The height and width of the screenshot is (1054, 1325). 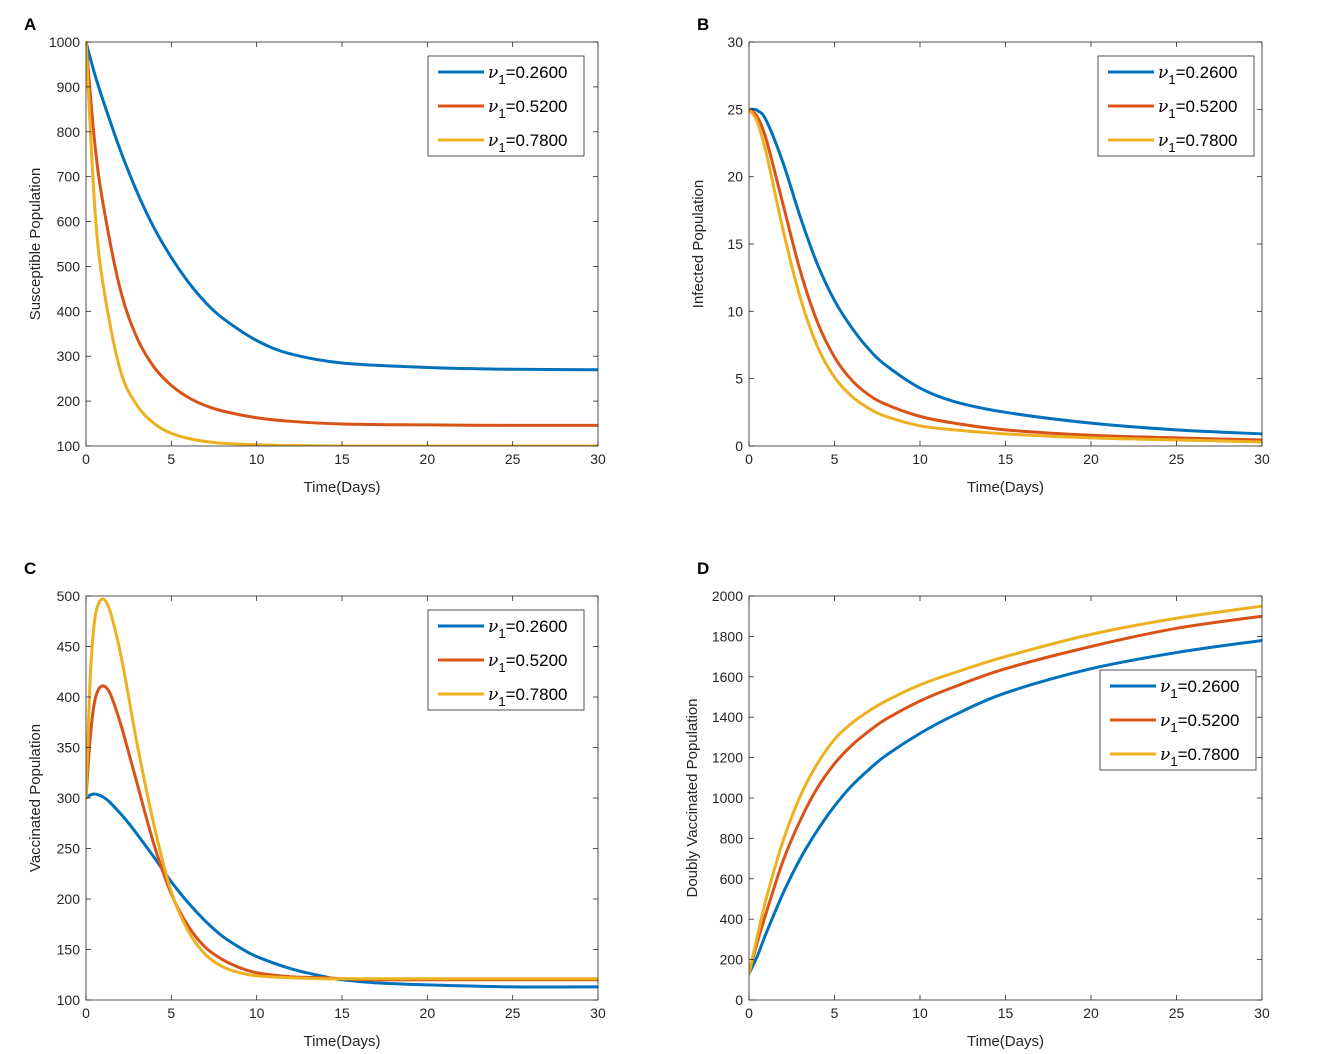 What do you see at coordinates (69, 798) in the screenshot?
I see `y-tick-label: 300` at bounding box center [69, 798].